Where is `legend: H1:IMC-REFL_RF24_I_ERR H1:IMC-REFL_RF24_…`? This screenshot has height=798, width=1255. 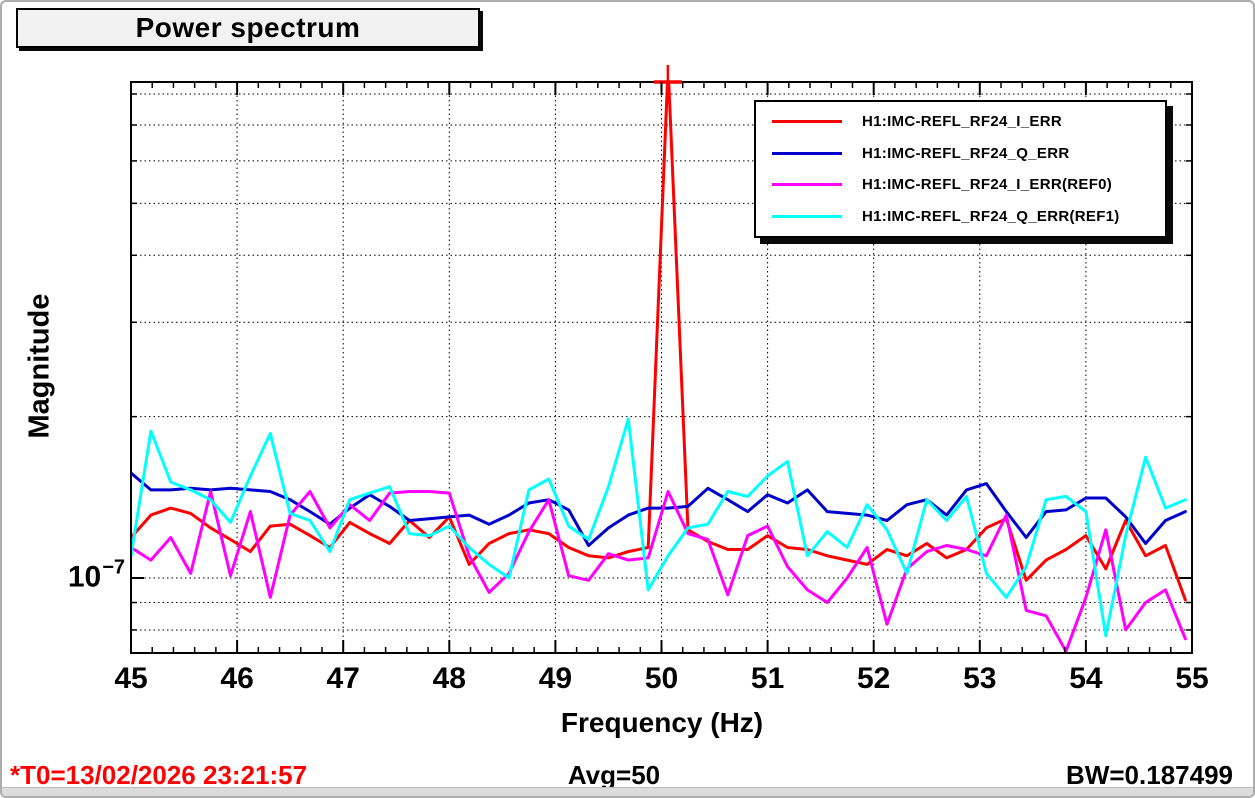
legend: H1:IMC-REFL_RF24_I_ERR H1:IMC-REFL_RF24_… is located at coordinates (960, 169).